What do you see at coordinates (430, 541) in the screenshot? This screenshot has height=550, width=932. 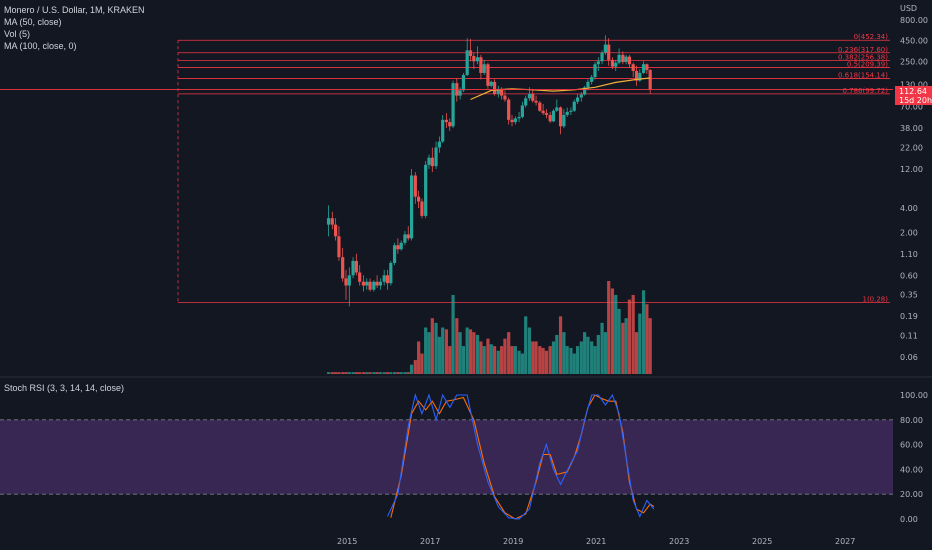 I see `time-tick: 2017` at bounding box center [430, 541].